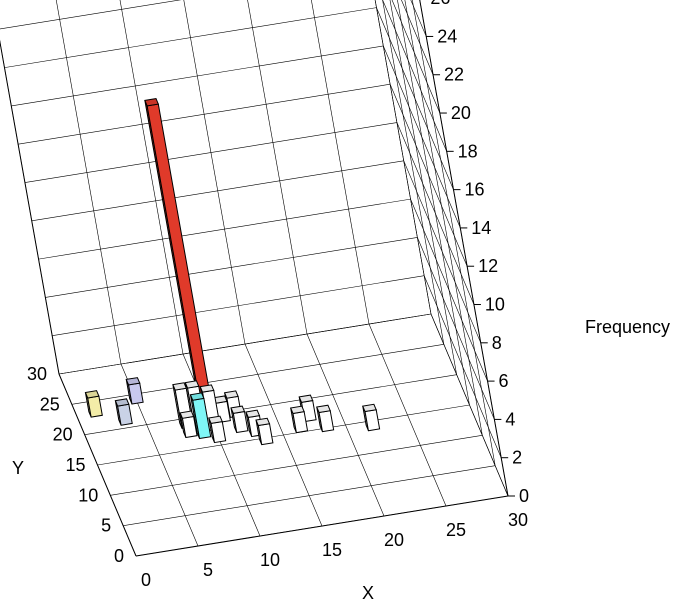  What do you see at coordinates (146, 580) in the screenshot?
I see `x-tick-label: 0` at bounding box center [146, 580].